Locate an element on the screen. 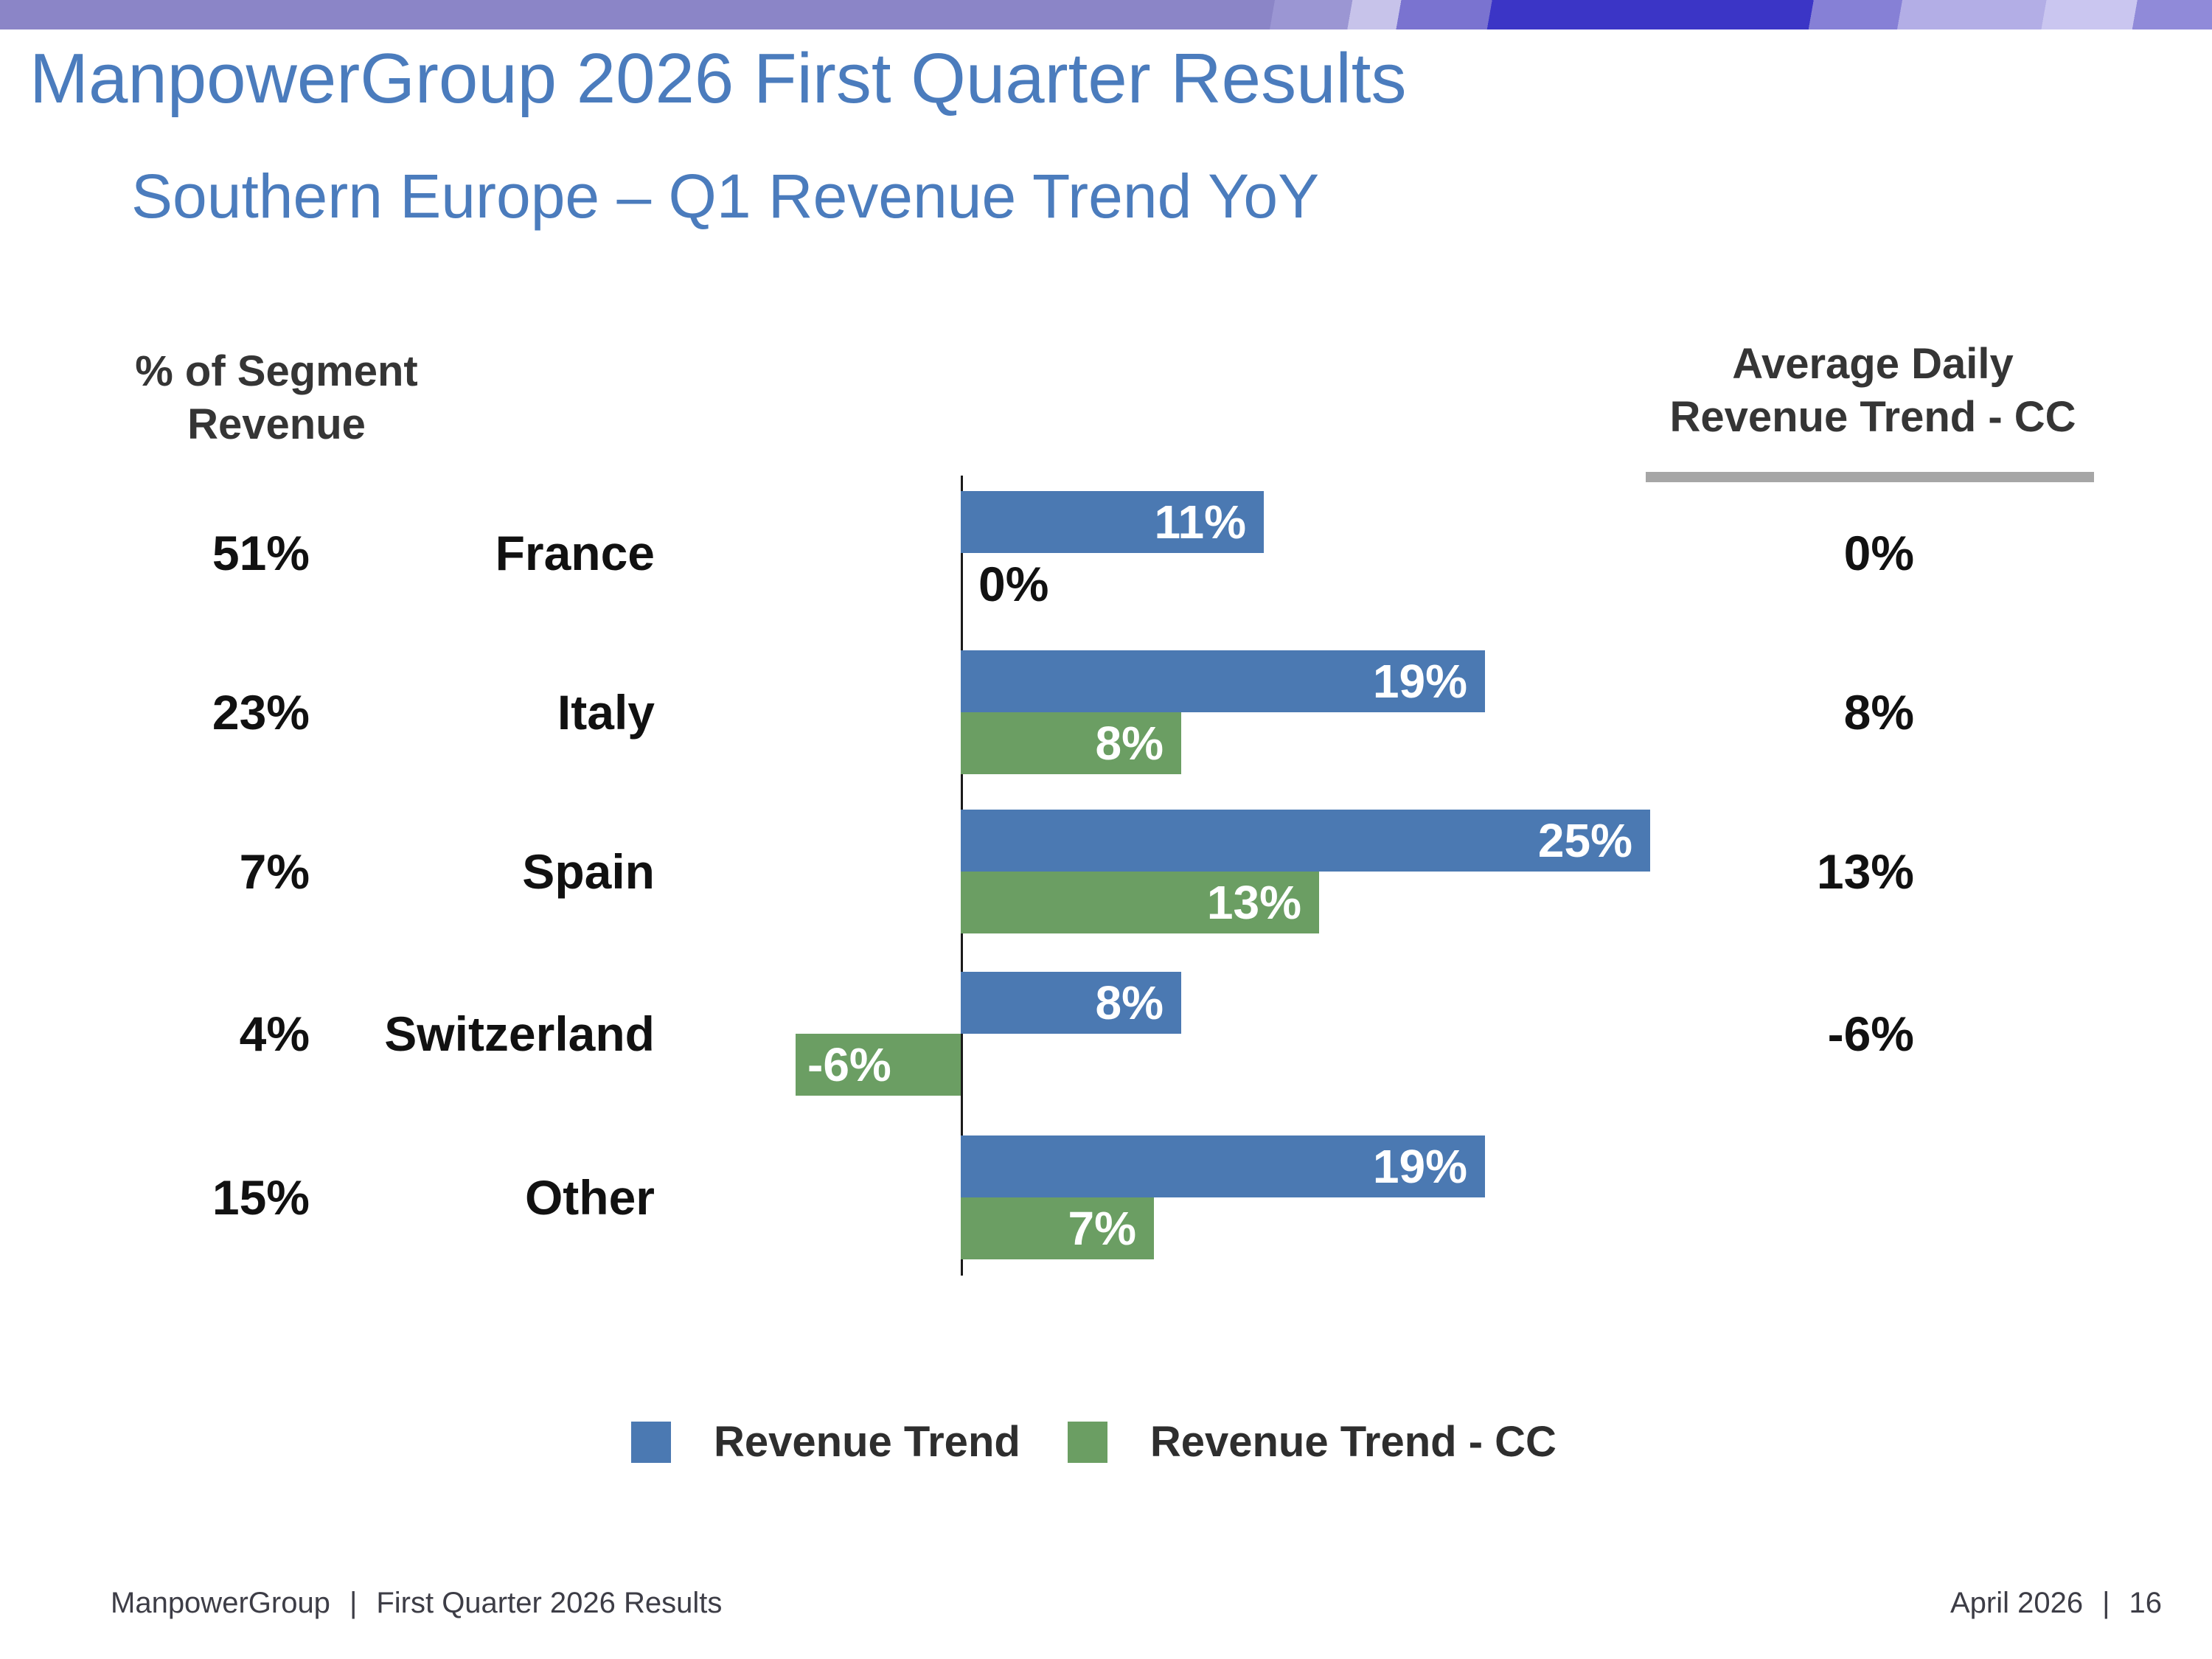 Image resolution: width=2212 pixels, height=1659 pixels. avg-daily-cc-value: 13% is located at coordinates (1865, 871).